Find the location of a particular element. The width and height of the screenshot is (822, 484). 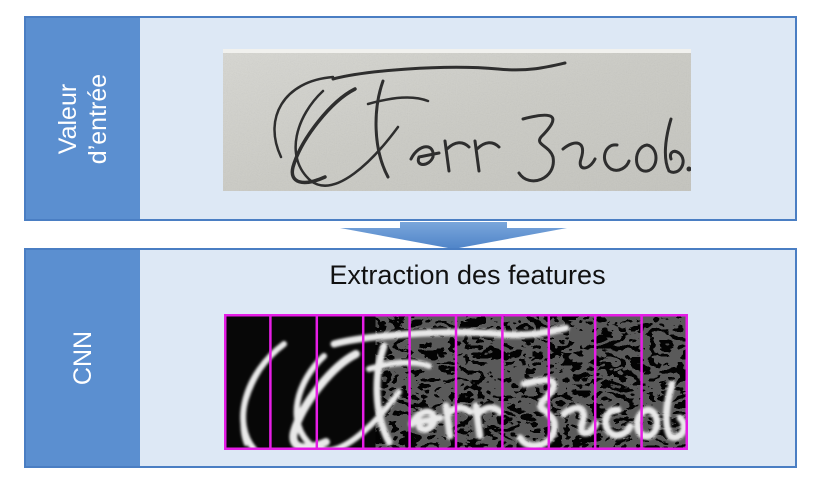

input-label-text: Valeur d’entrée is located at coordinates (83, 118).